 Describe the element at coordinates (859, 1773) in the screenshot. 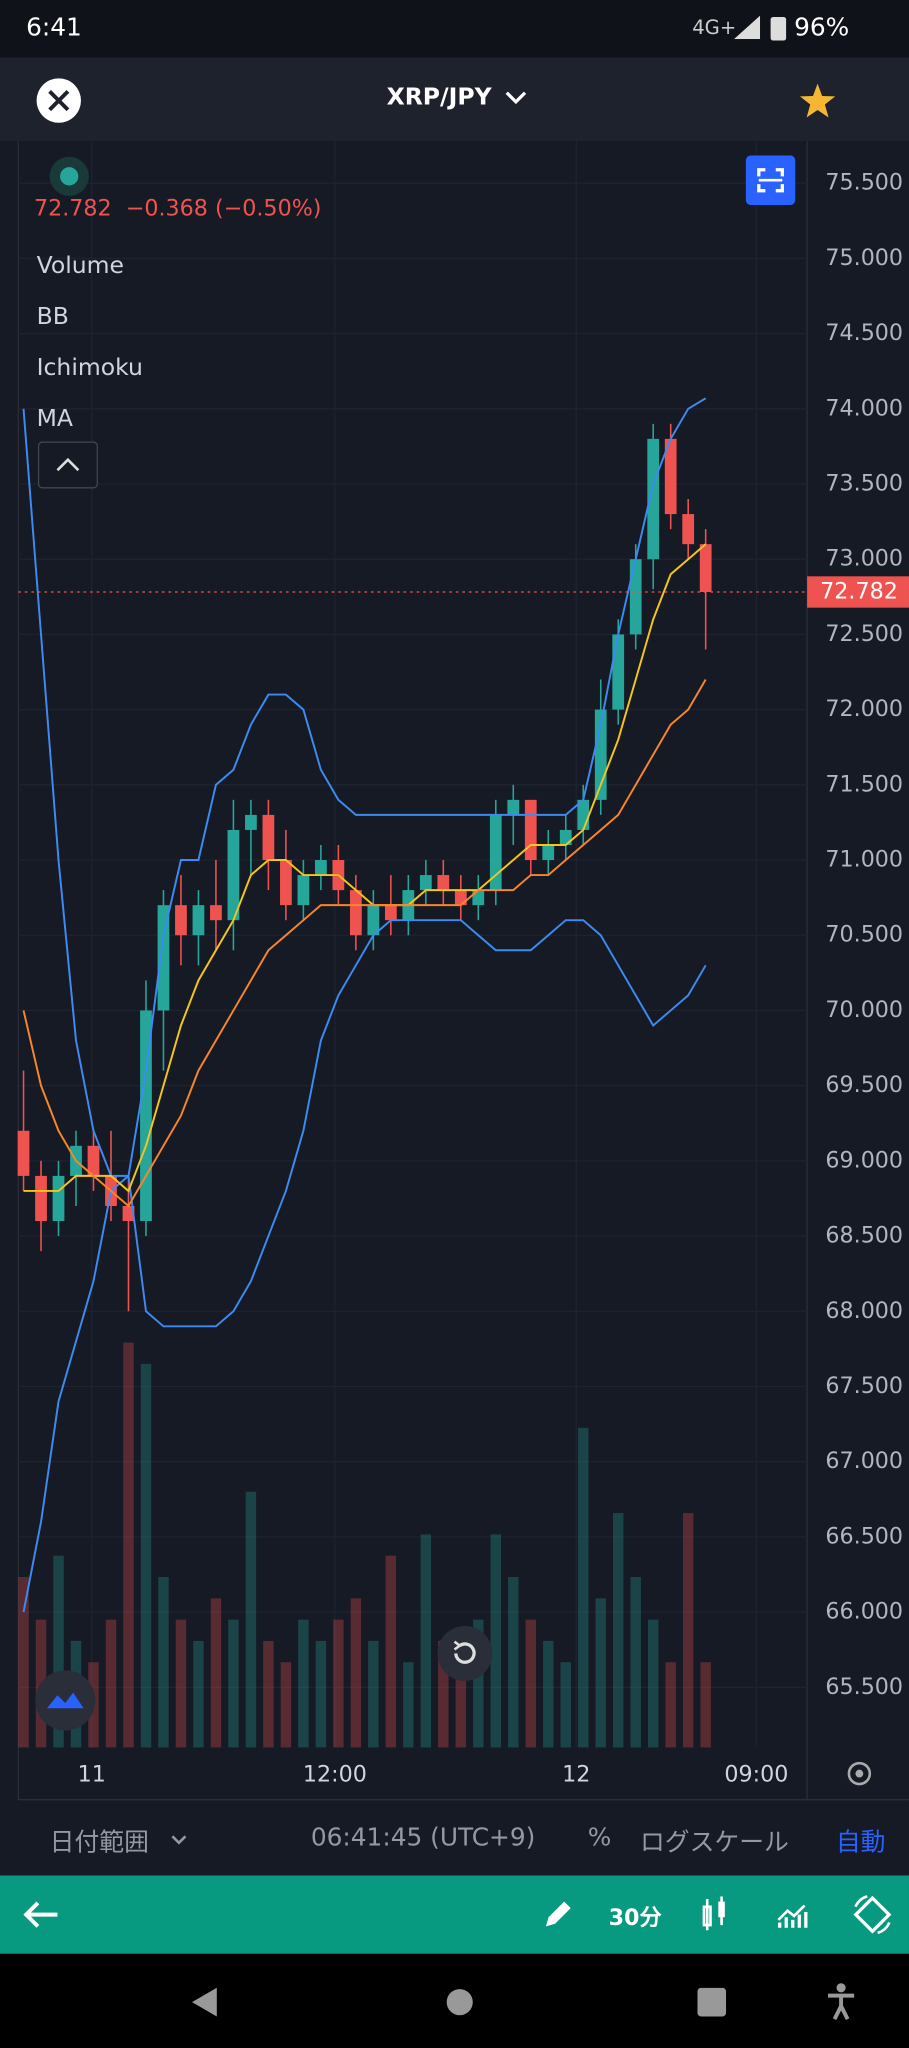

I see `settings-icon` at that location.